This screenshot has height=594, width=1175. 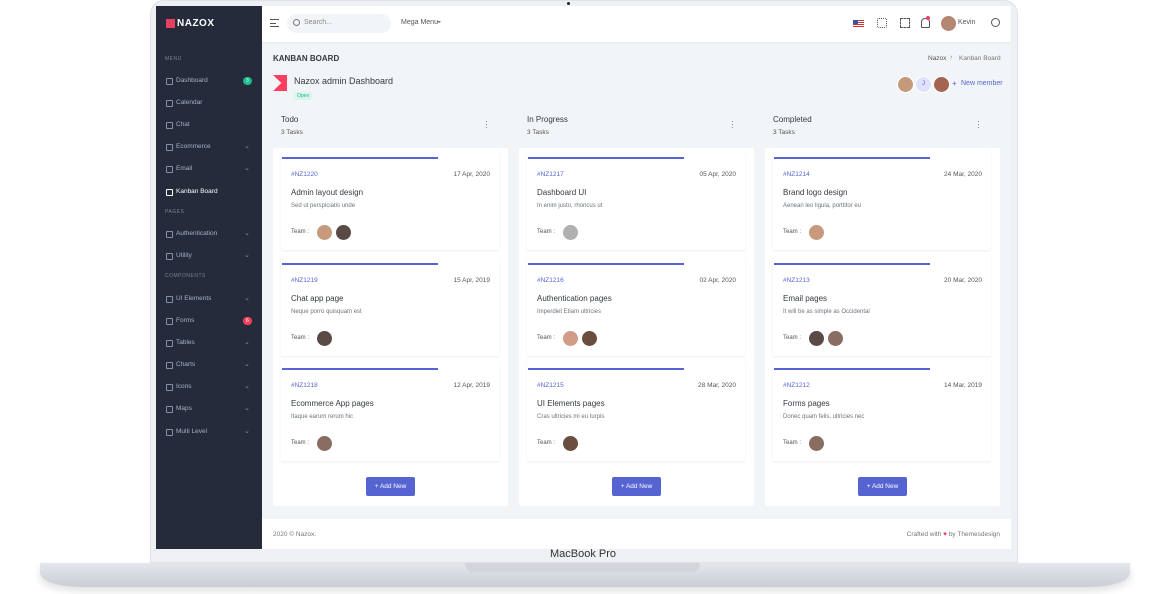 What do you see at coordinates (796, 385) in the screenshot?
I see `card-id: #NZ1212` at bounding box center [796, 385].